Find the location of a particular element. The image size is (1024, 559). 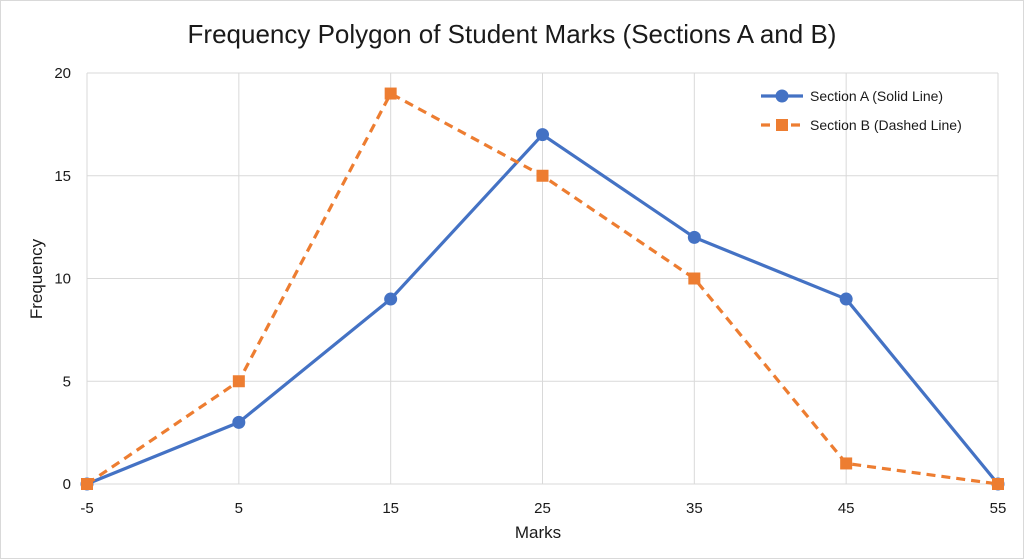

x-tick-label: 35 is located at coordinates (694, 508).